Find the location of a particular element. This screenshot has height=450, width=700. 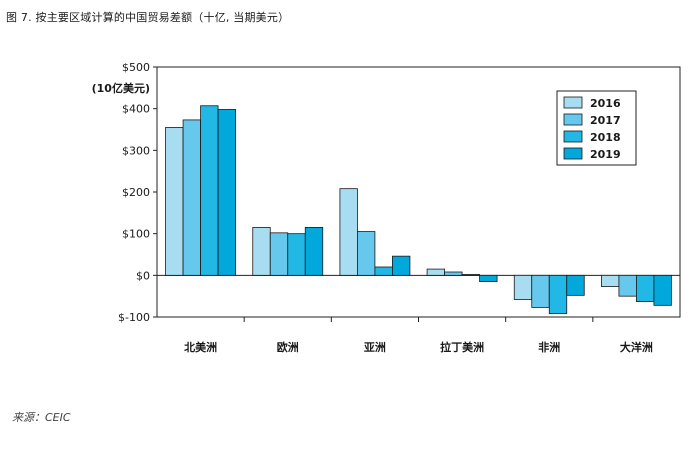

legend-swatch-2018 is located at coordinates (573, 136).